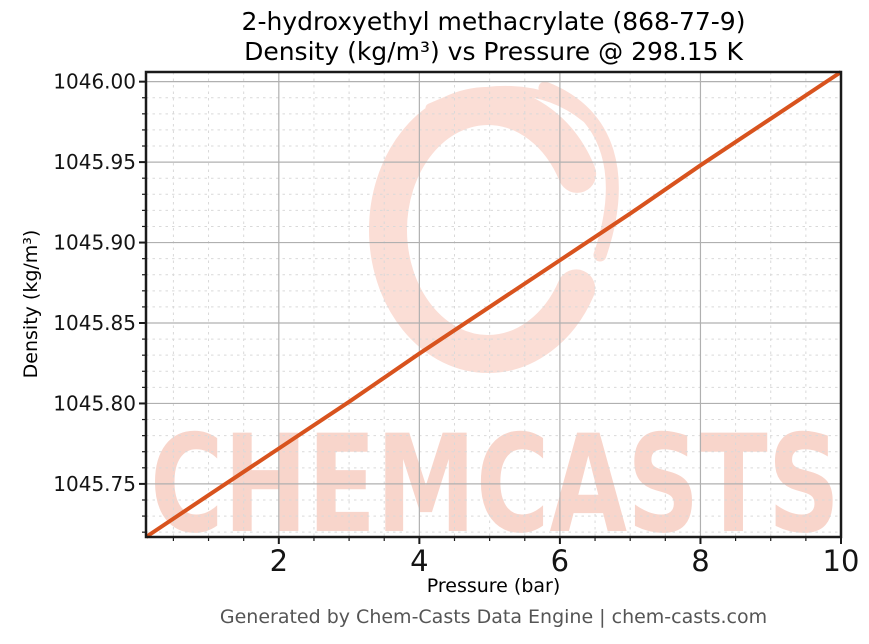 The image size is (869, 644). What do you see at coordinates (94, 243) in the screenshot?
I see `y-tick-label: 1045.90` at bounding box center [94, 243].